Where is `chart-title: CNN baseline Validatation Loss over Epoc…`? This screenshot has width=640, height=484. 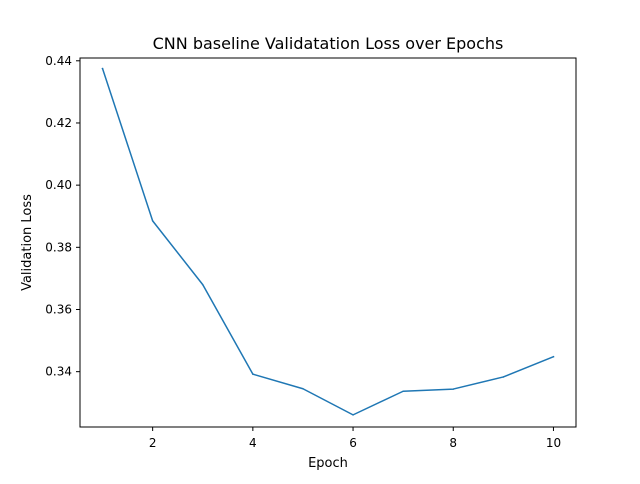
chart-title: CNN baseline Validatation Loss over Epoc… is located at coordinates (328, 43).